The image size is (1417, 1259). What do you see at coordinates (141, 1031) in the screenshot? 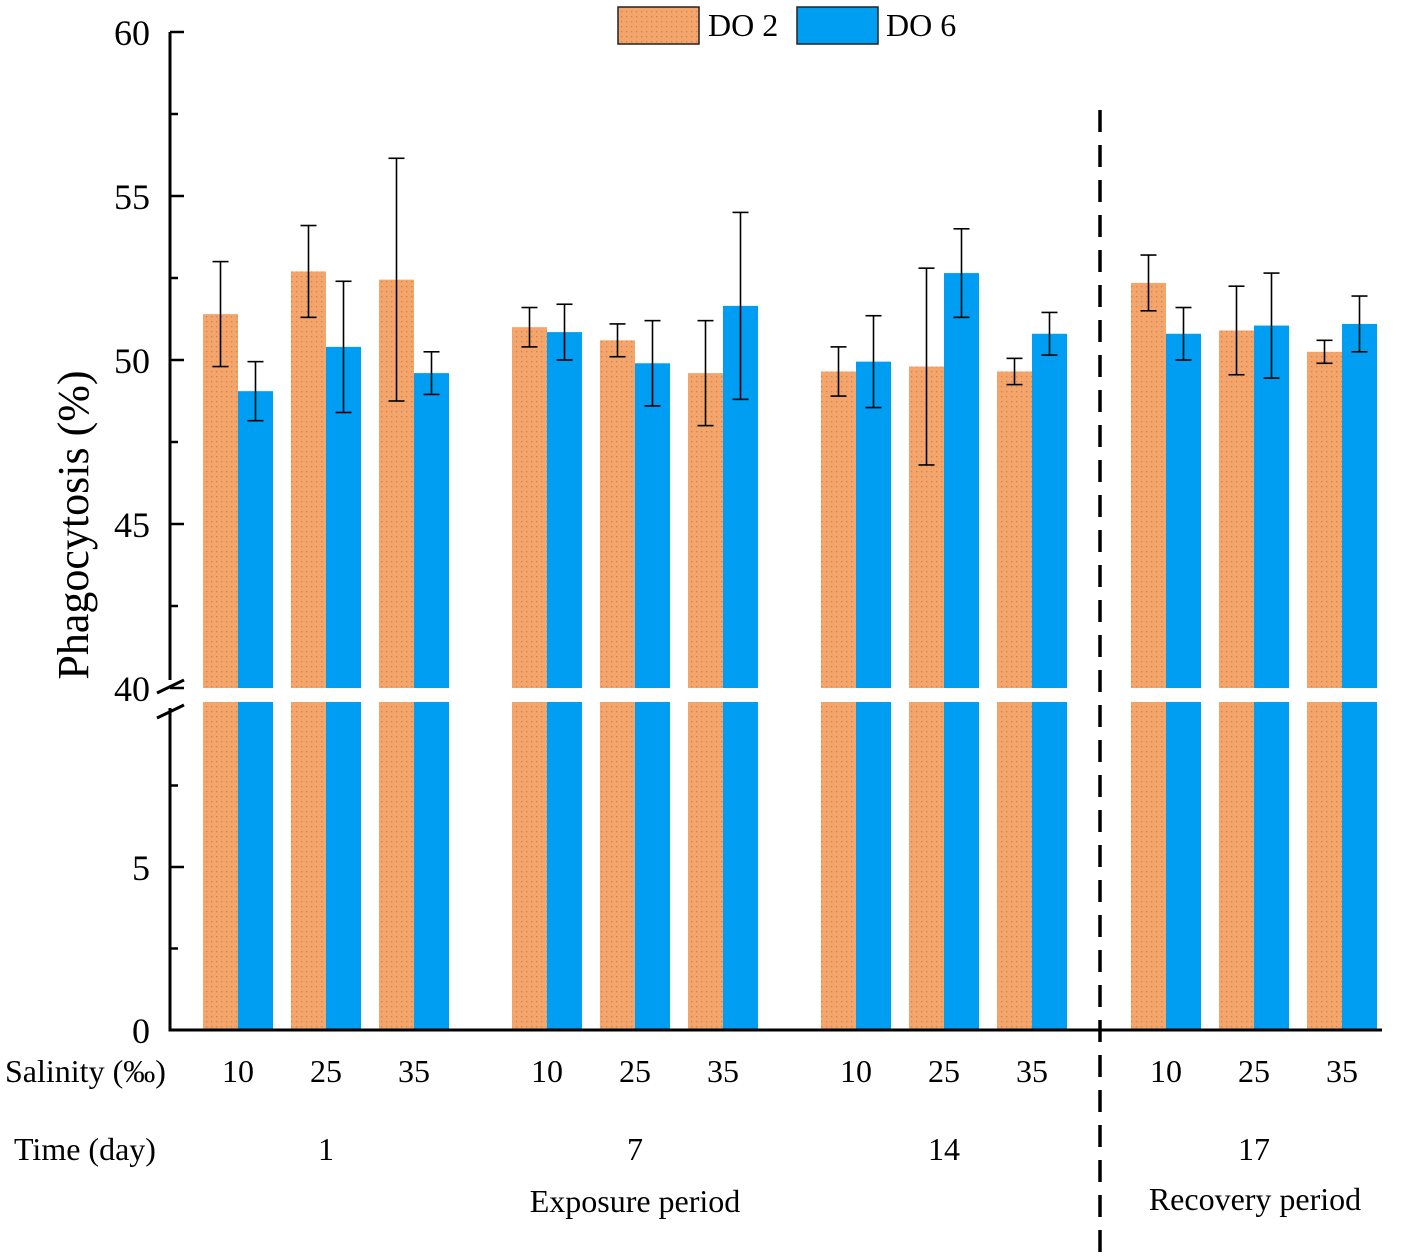
I see `y-tick-label-0: 0` at bounding box center [141, 1031].